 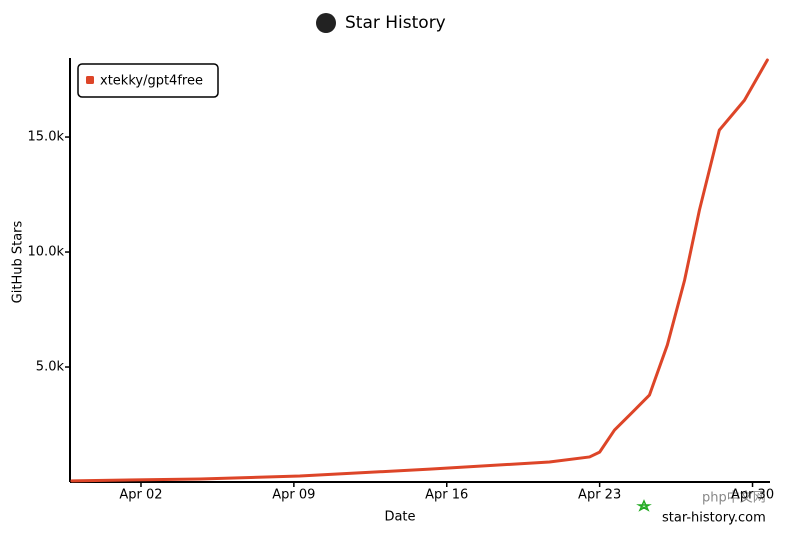 I want to click on legend-swatch, so click(x=90, y=80).